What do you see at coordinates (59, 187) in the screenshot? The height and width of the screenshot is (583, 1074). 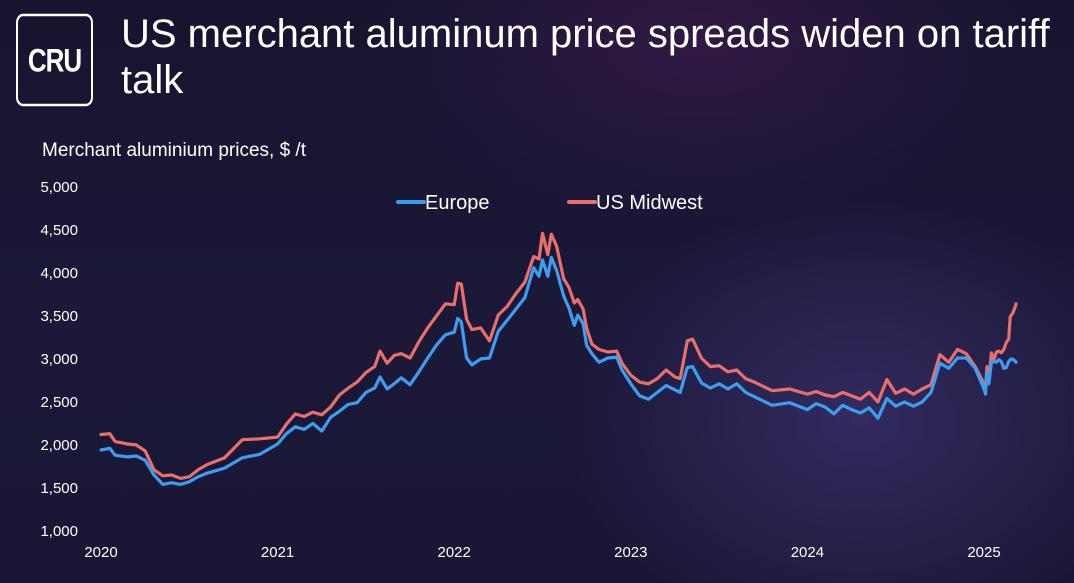 I see `y-tick-label: 5,000` at bounding box center [59, 187].